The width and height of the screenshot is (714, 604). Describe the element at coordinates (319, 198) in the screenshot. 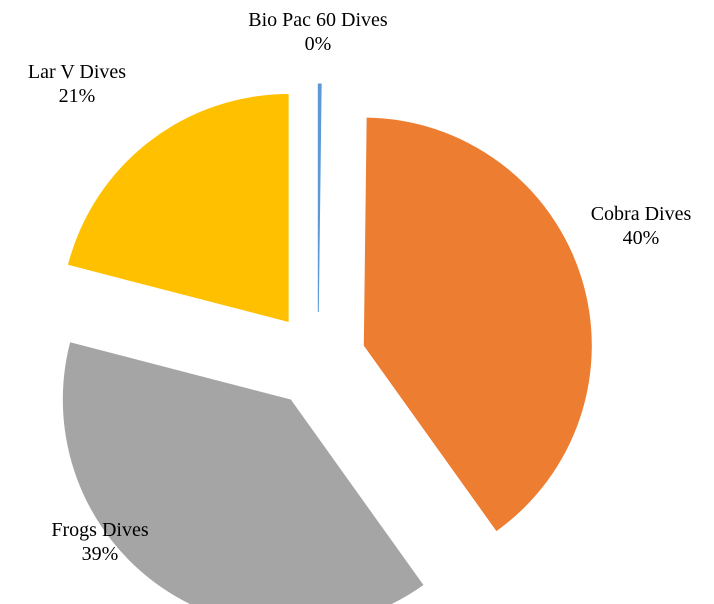

I see `slice-bio-pac-60-dives` at that location.